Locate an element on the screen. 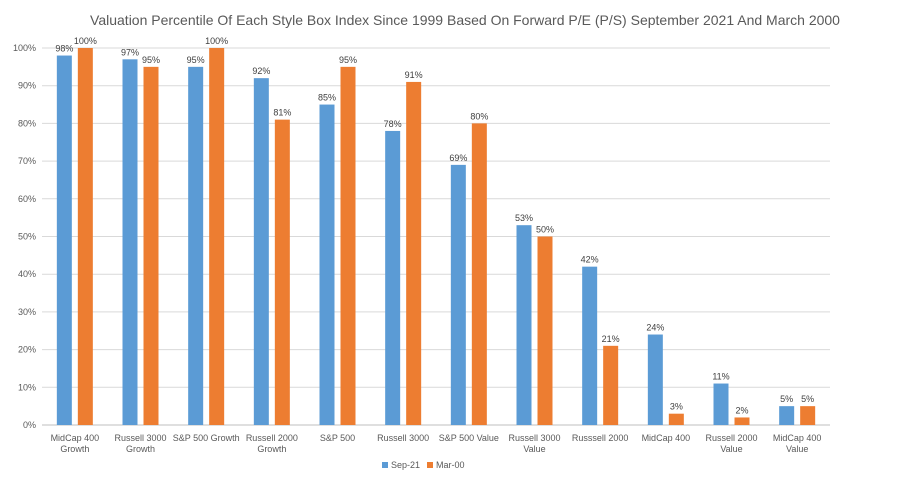 This screenshot has width=909, height=480. data-label: 92% is located at coordinates (261, 71).